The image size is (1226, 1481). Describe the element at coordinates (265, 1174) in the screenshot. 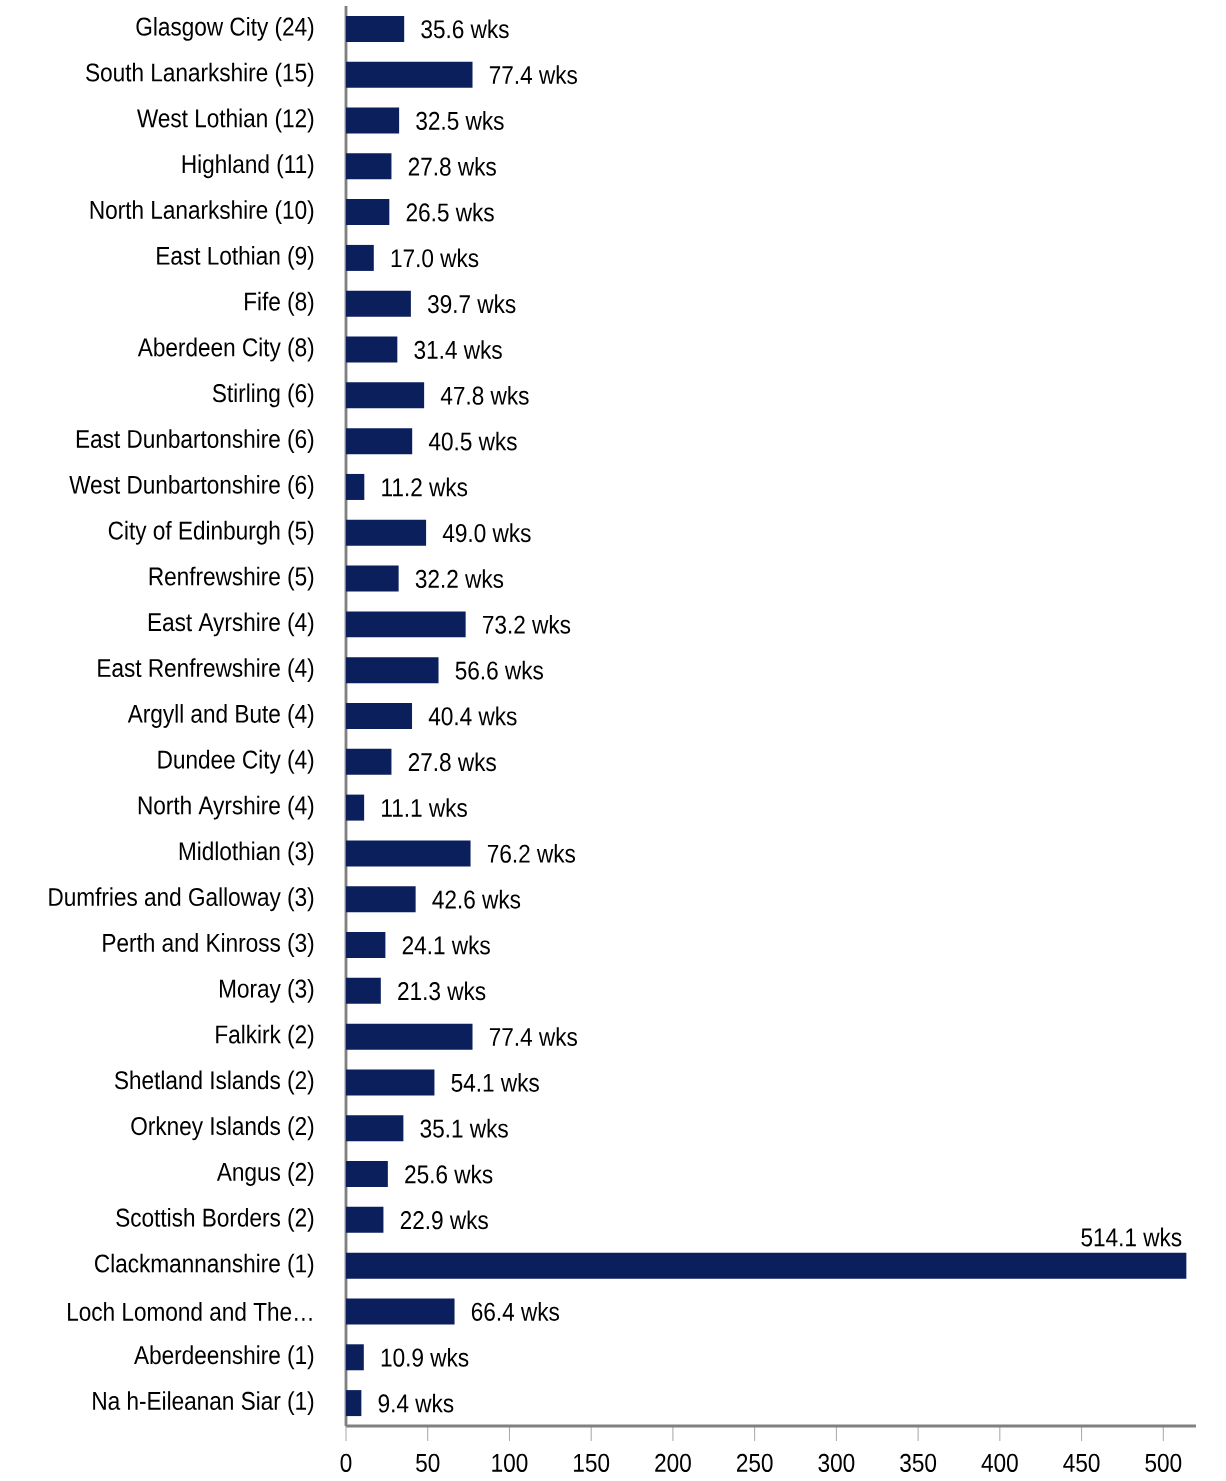

I see `y-tick-label: Angus (2)` at that location.